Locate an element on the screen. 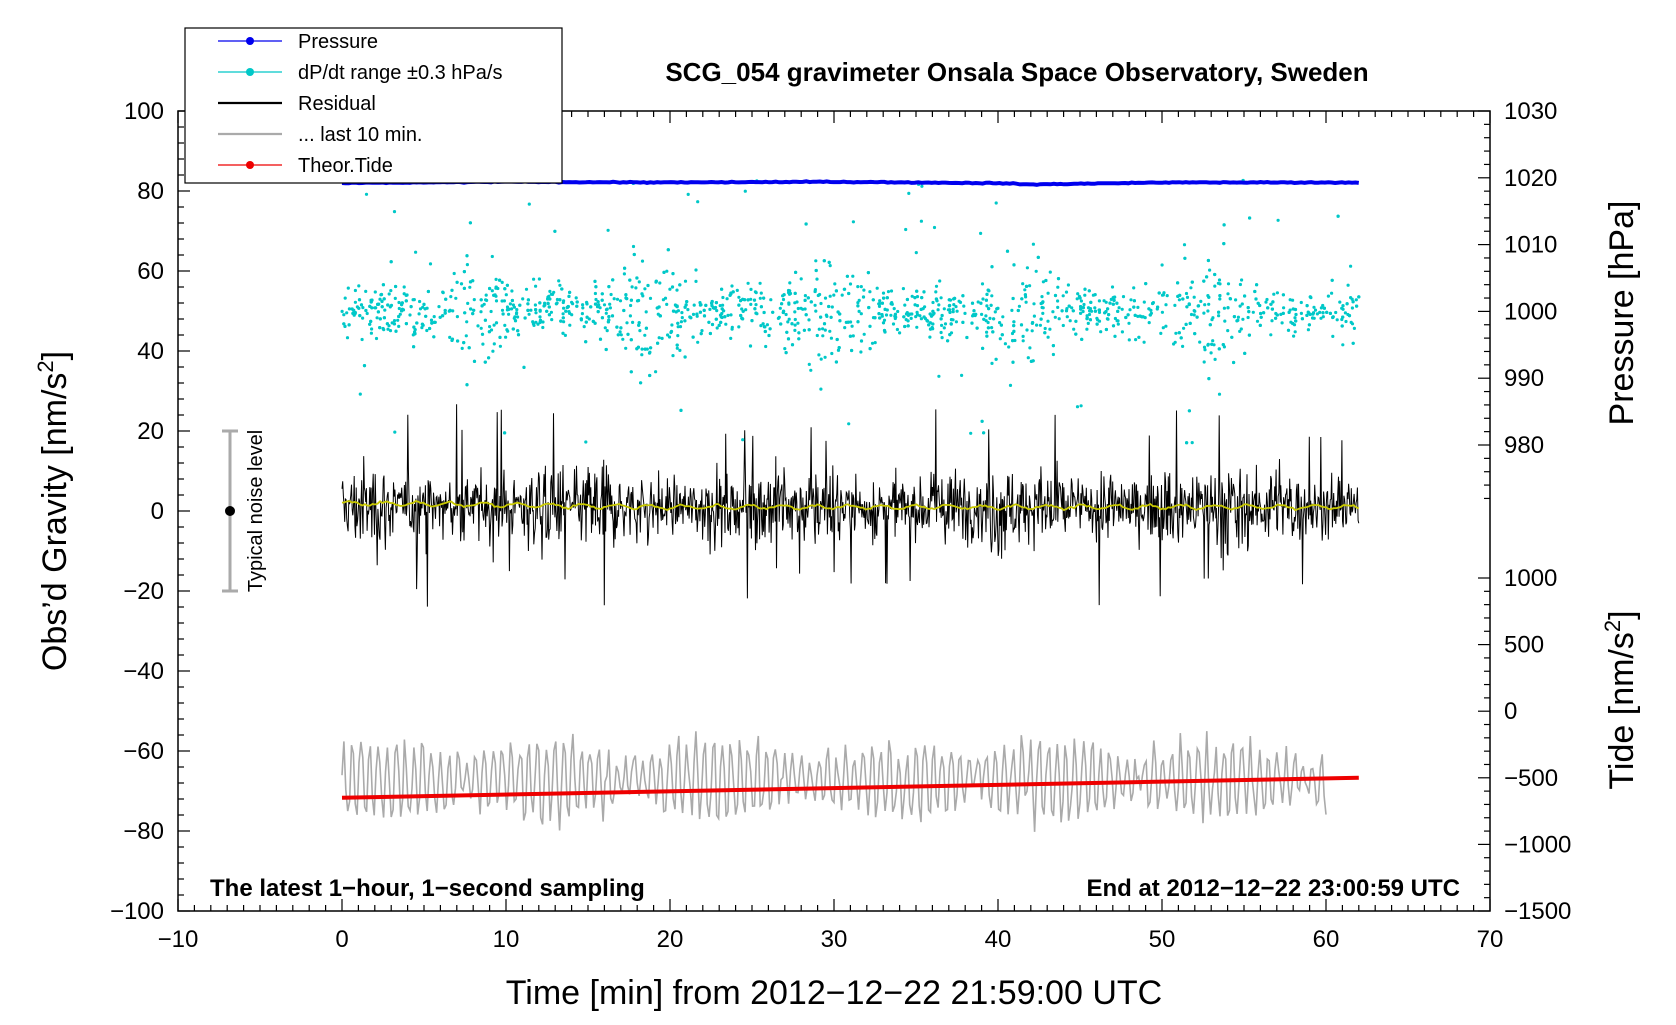 The image size is (1676, 1025). residual-mean-line is located at coordinates (850, 506).